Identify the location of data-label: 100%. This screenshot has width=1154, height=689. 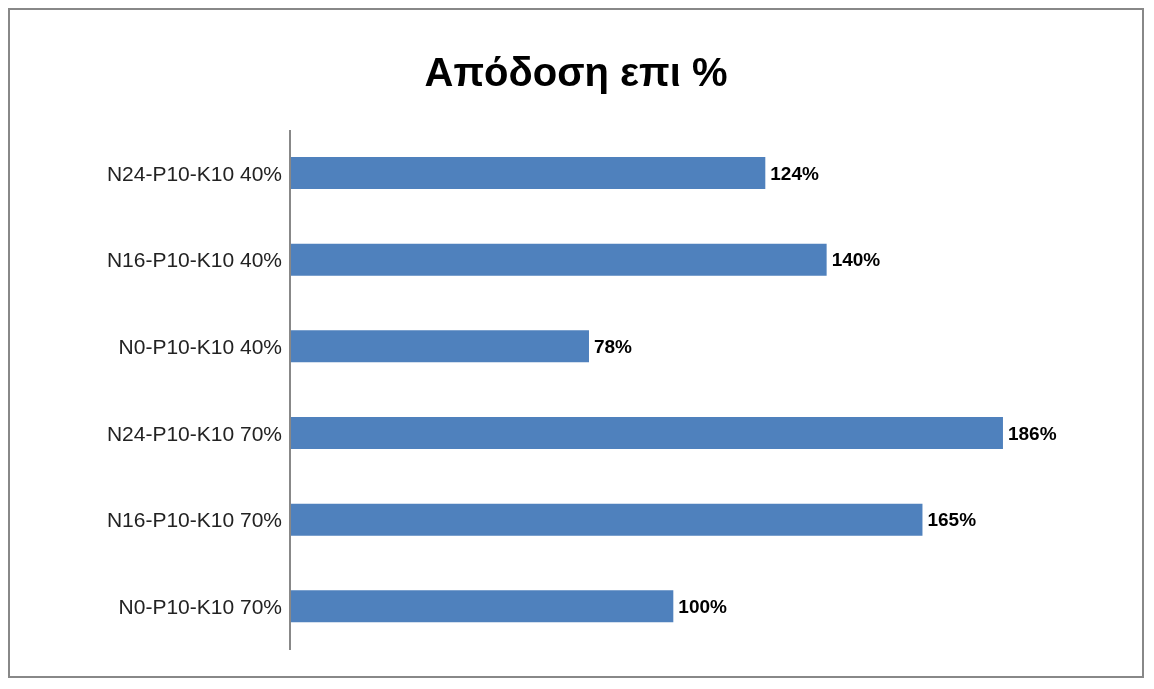
(703, 607).